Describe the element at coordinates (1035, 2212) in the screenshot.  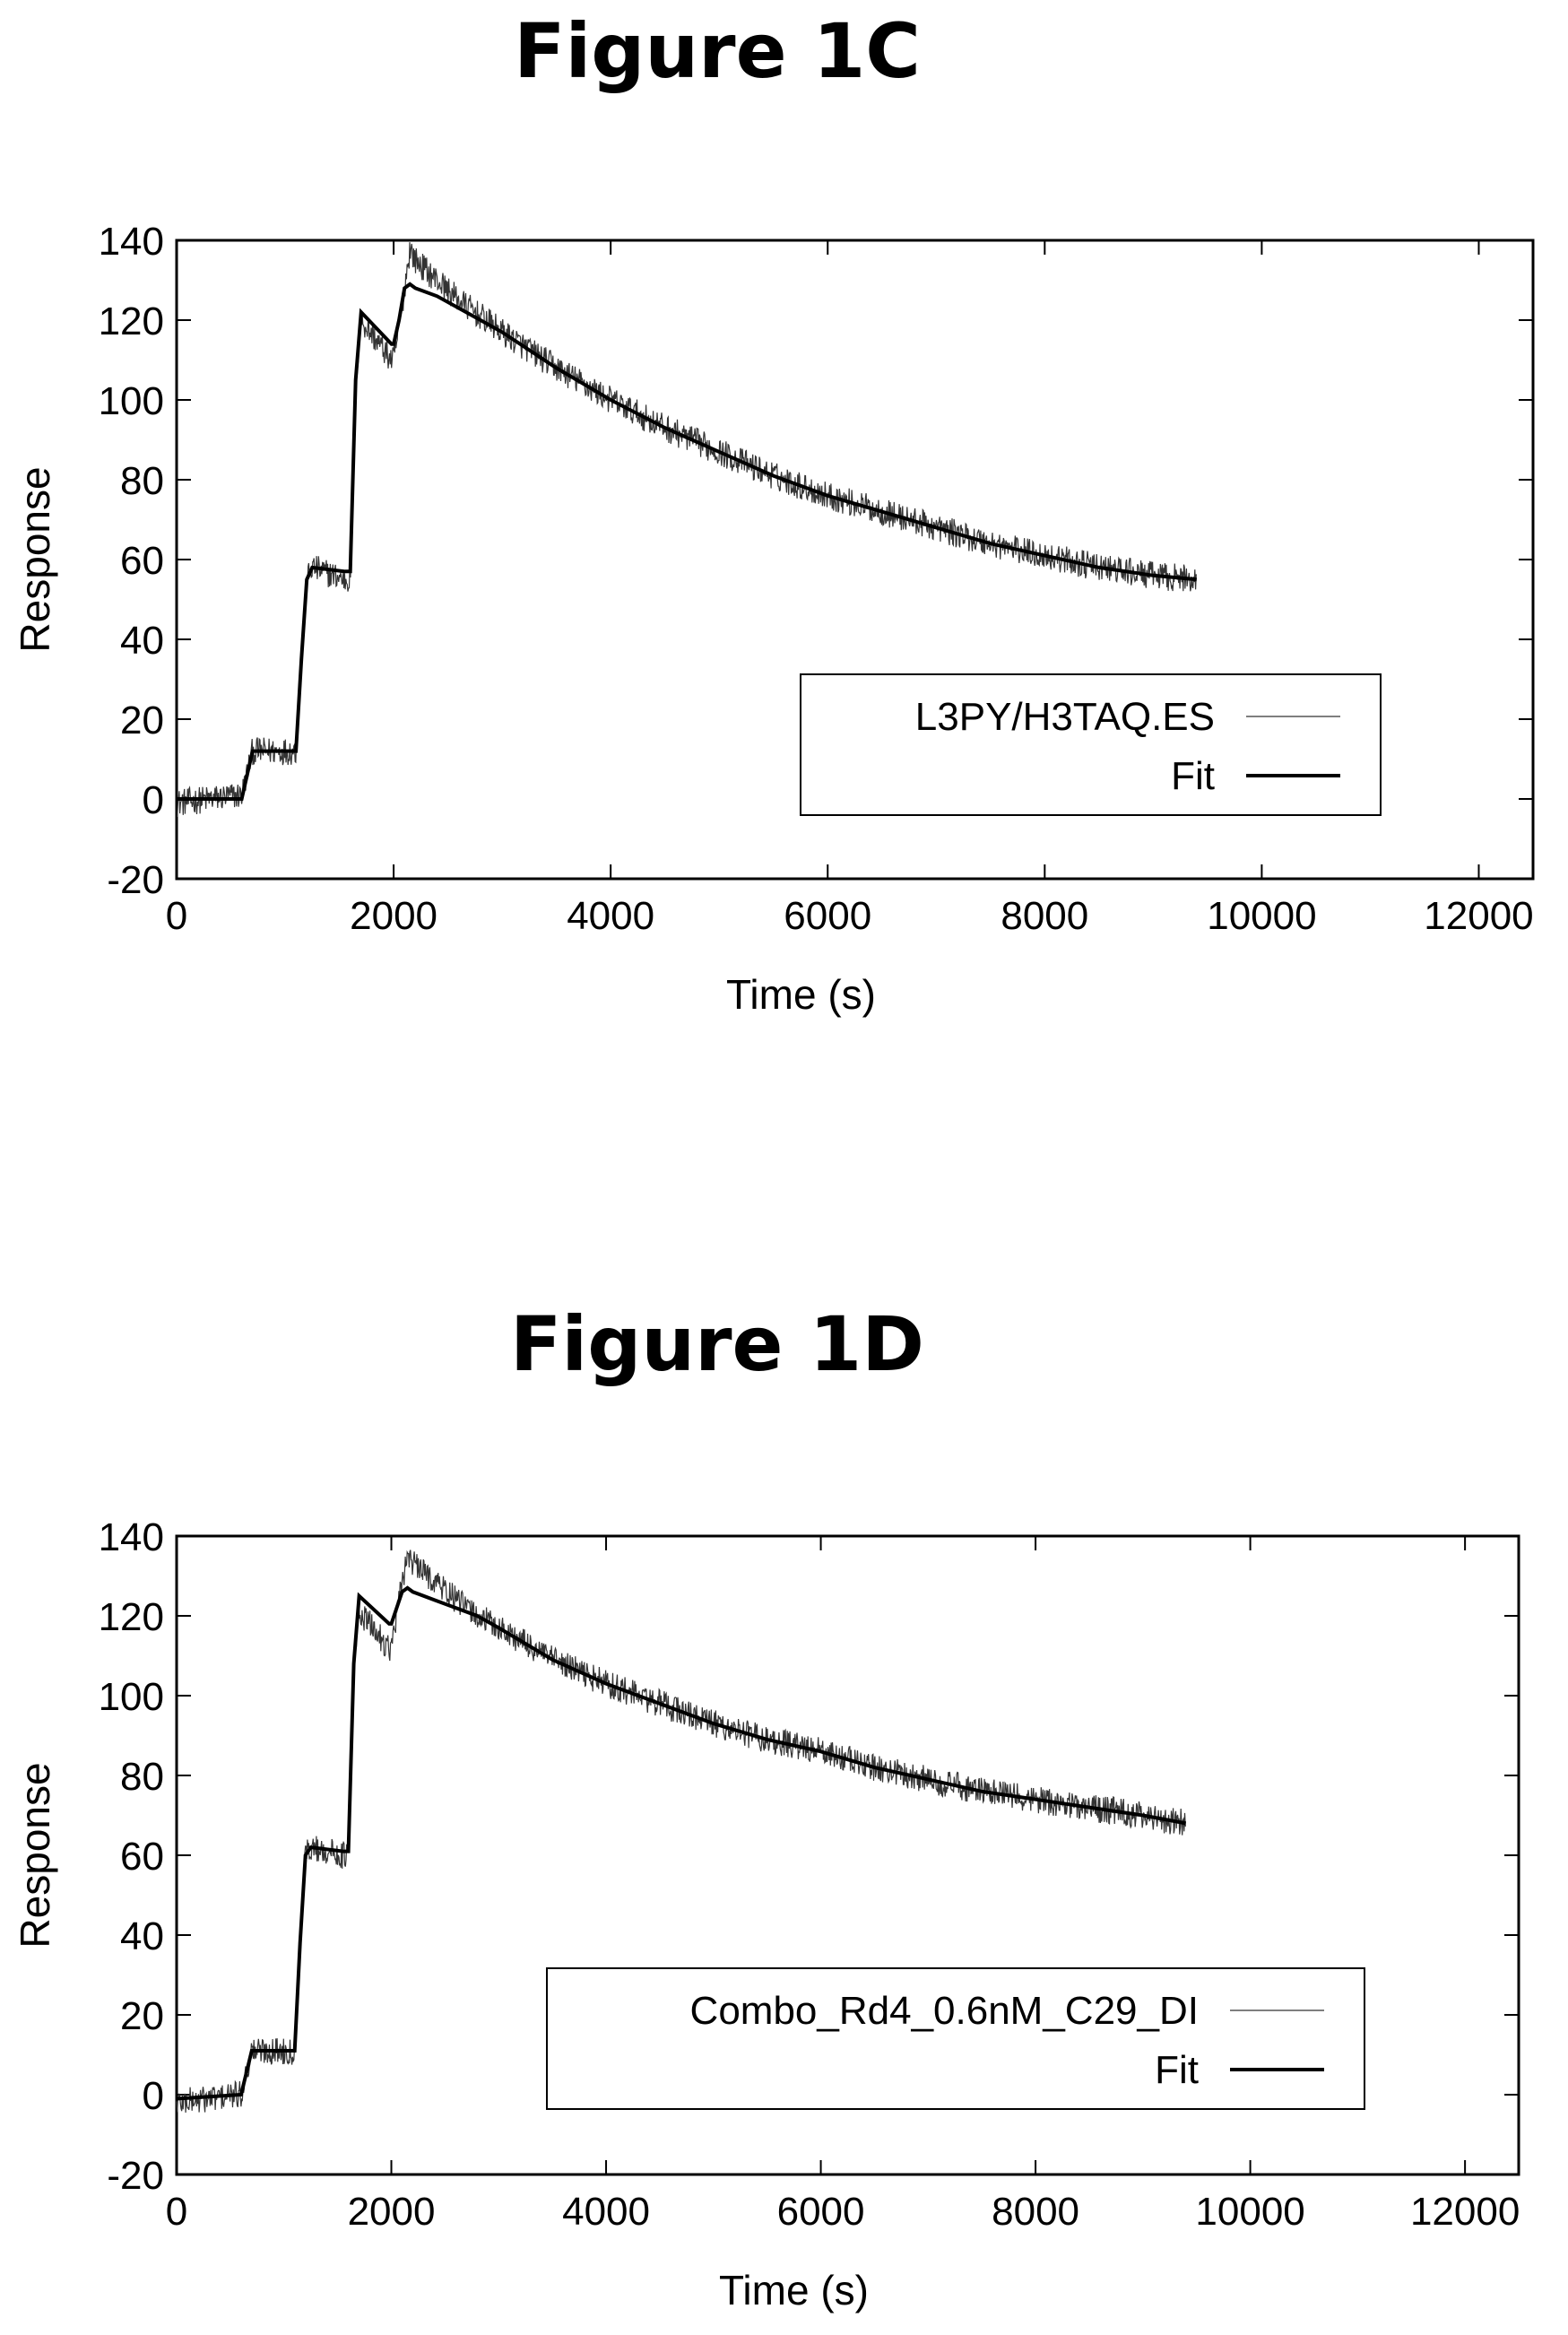
I see `fig1d-xtick-label: 8000` at that location.